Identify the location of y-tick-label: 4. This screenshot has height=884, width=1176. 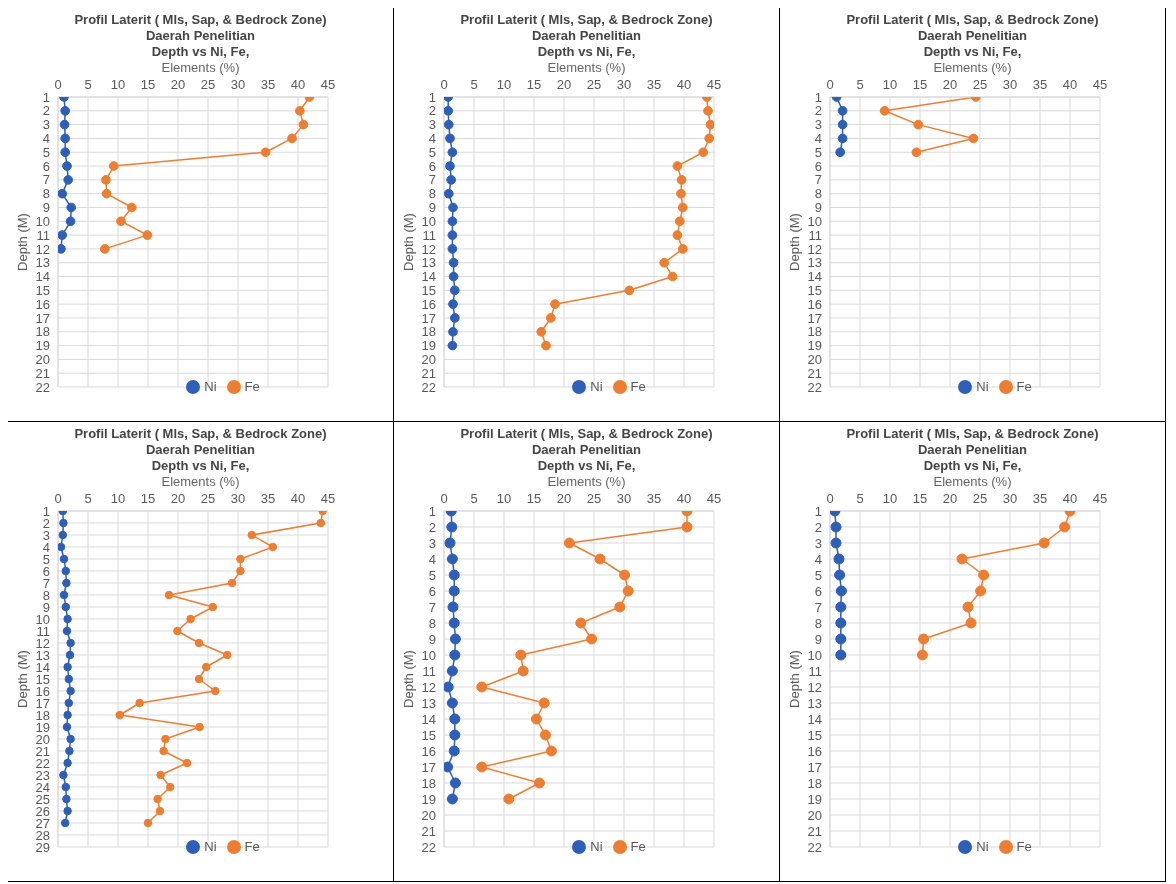
(432, 559).